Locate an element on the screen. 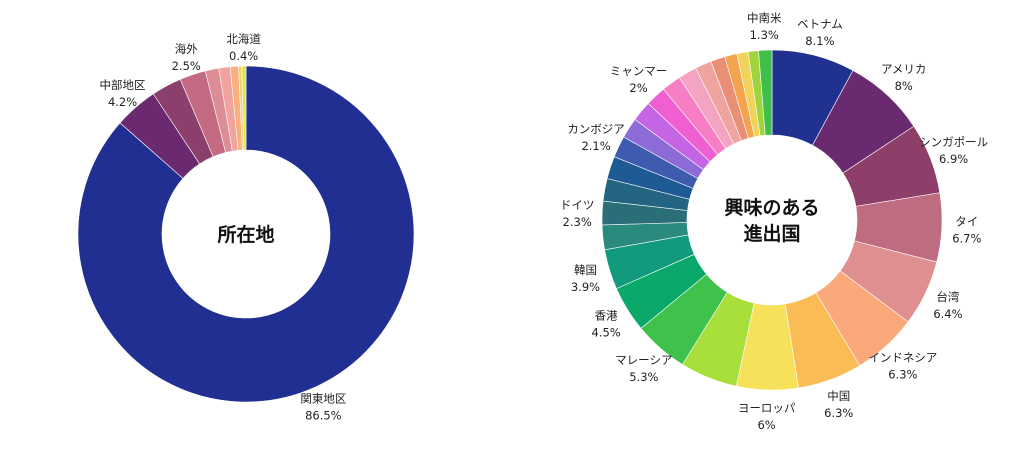 The height and width of the screenshot is (450, 1024). slice-value: 4.2% is located at coordinates (122, 102).